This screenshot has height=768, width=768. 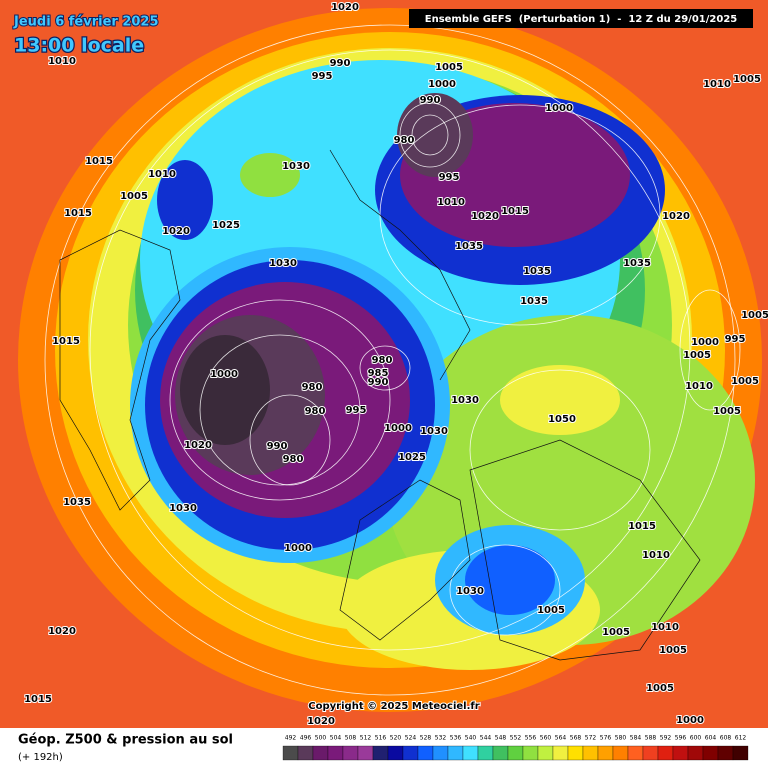 I want to click on legend-label: 612, so click(x=741, y=738).